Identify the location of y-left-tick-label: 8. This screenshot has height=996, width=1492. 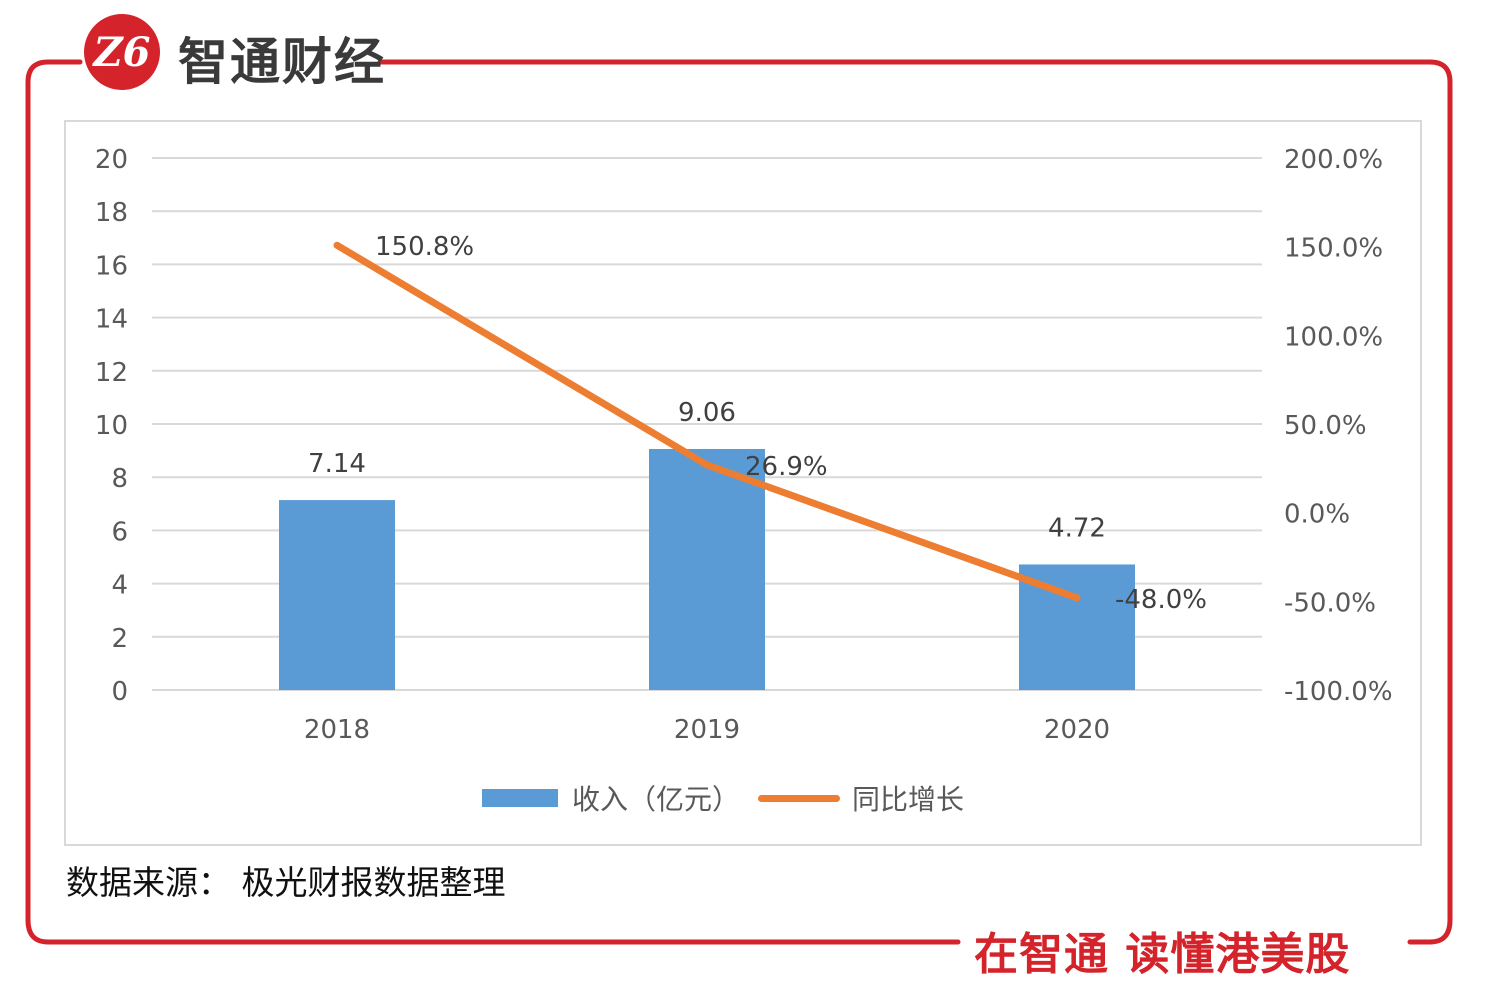
(119, 479).